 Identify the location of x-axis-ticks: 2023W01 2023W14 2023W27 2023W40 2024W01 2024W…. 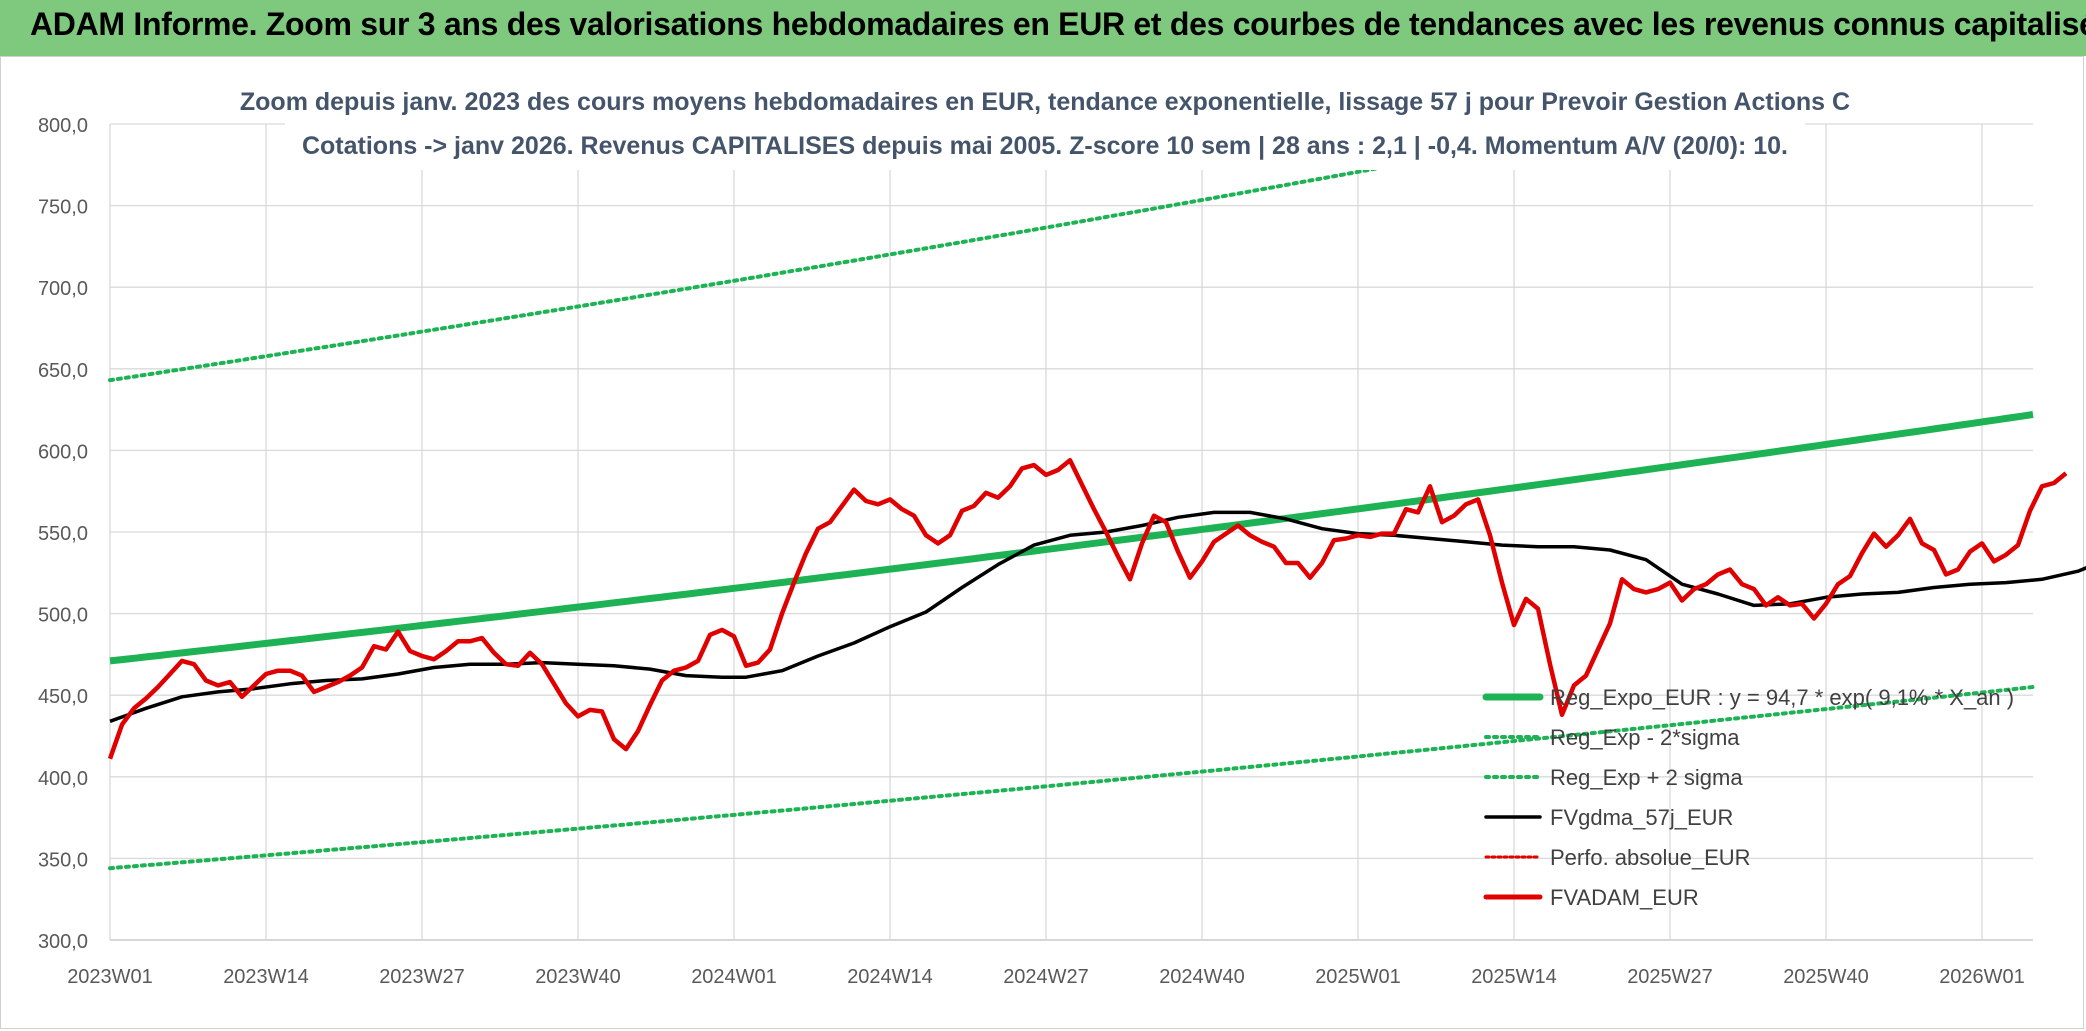
(1046, 977).